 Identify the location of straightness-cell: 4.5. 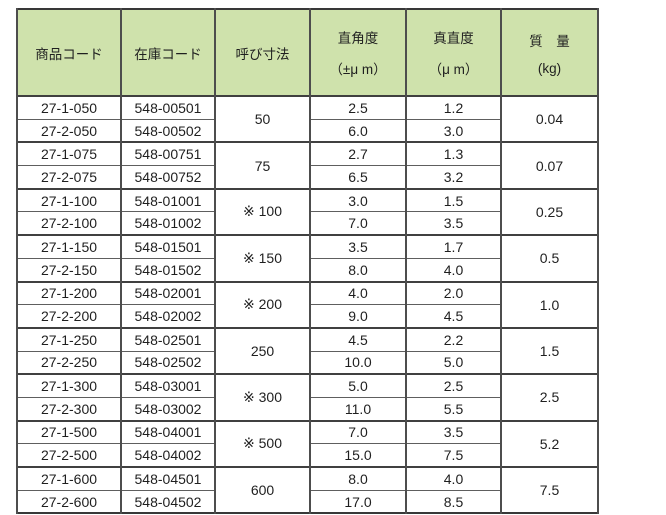
(453, 316).